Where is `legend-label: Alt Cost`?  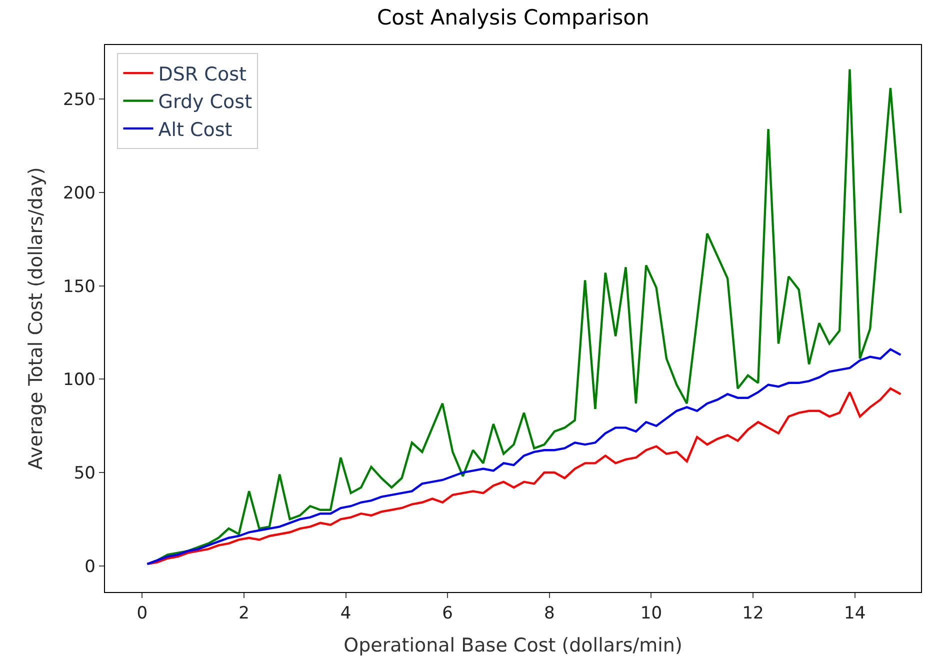 legend-label: Alt Cost is located at coordinates (195, 129).